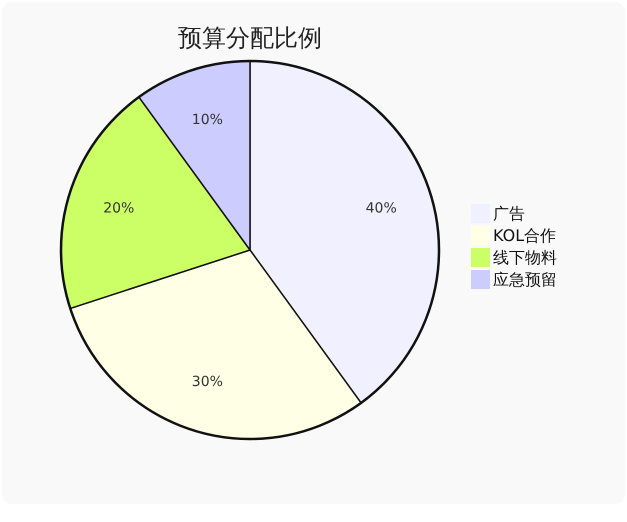 Image resolution: width=627 pixels, height=522 pixels. I want to click on data-label: 30%, so click(207, 382).